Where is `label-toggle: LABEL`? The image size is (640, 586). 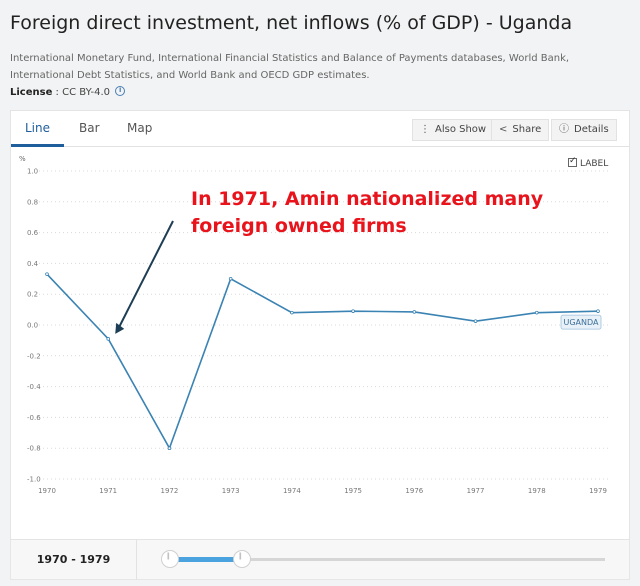 label-toggle: LABEL is located at coordinates (588, 162).